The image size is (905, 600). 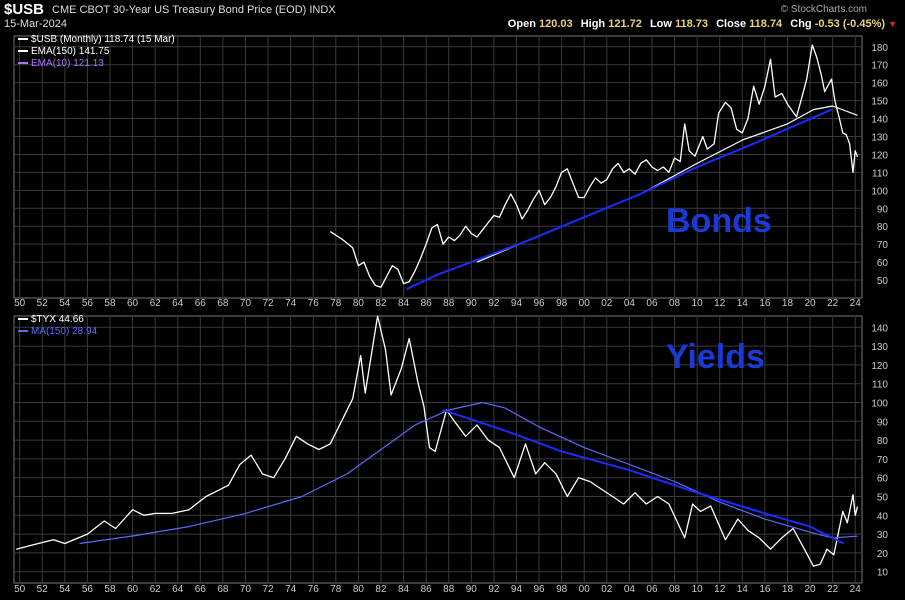 I want to click on y-tick-label: 160, so click(x=879, y=84).